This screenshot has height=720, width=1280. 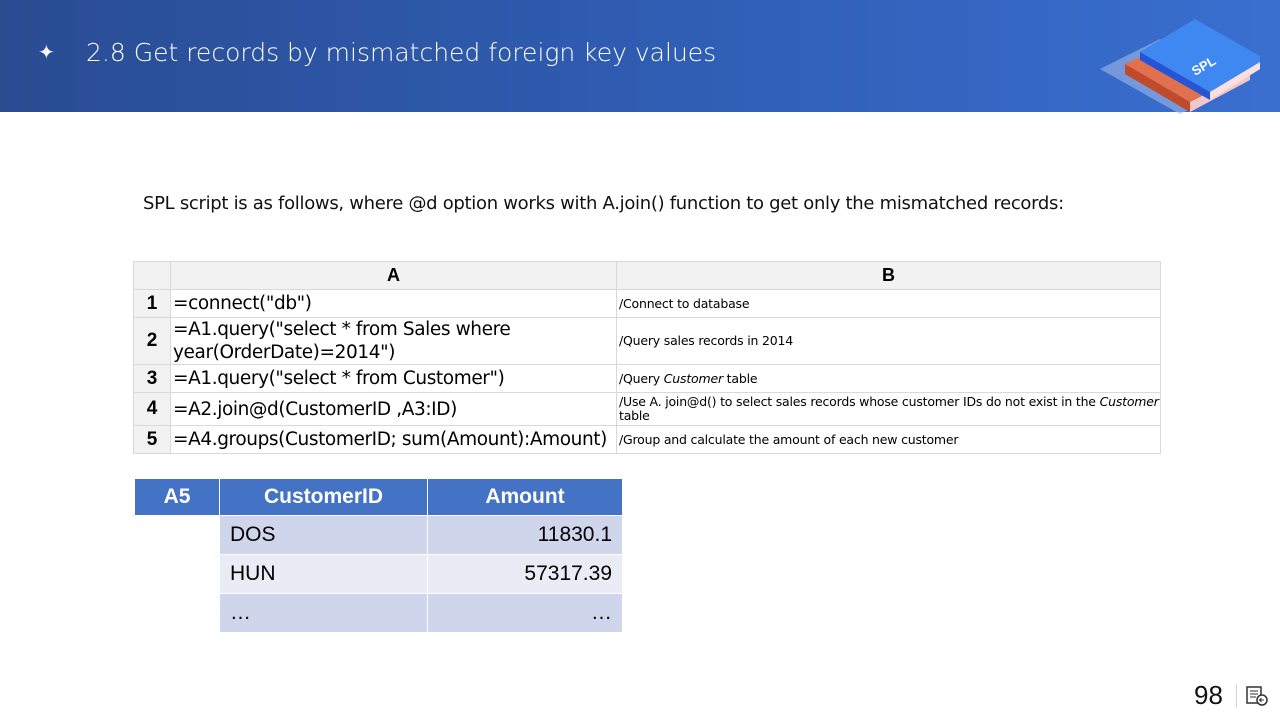 I want to click on spl-cookbook-logo: SPL, so click(x=1180, y=66).